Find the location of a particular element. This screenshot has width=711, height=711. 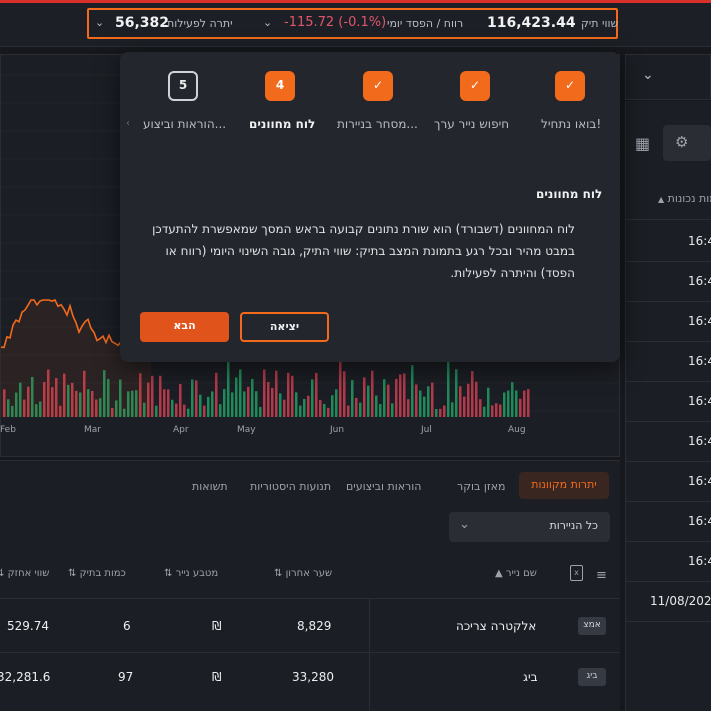

tab-orders: הוראות וביצועים is located at coordinates (384, 486).